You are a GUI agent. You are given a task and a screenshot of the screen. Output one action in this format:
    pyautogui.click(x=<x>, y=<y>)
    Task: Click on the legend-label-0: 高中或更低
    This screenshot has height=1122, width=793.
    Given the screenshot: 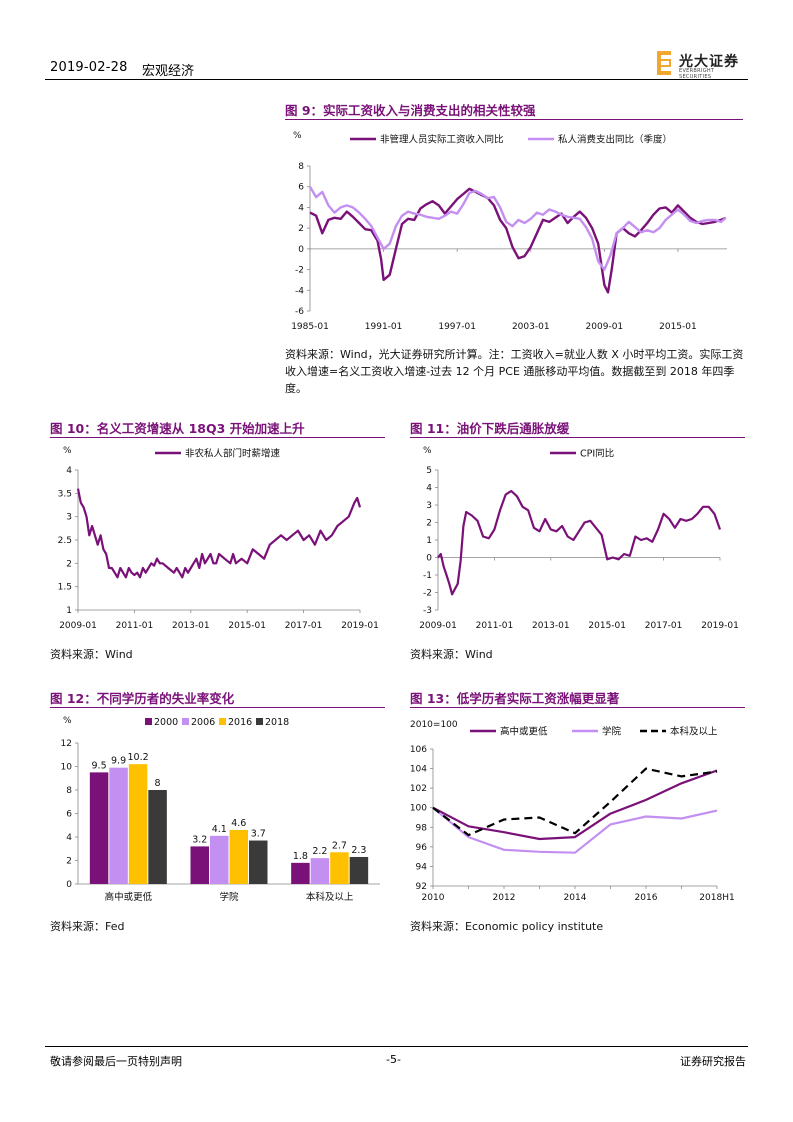 What is the action you would take?
    pyautogui.click(x=524, y=732)
    